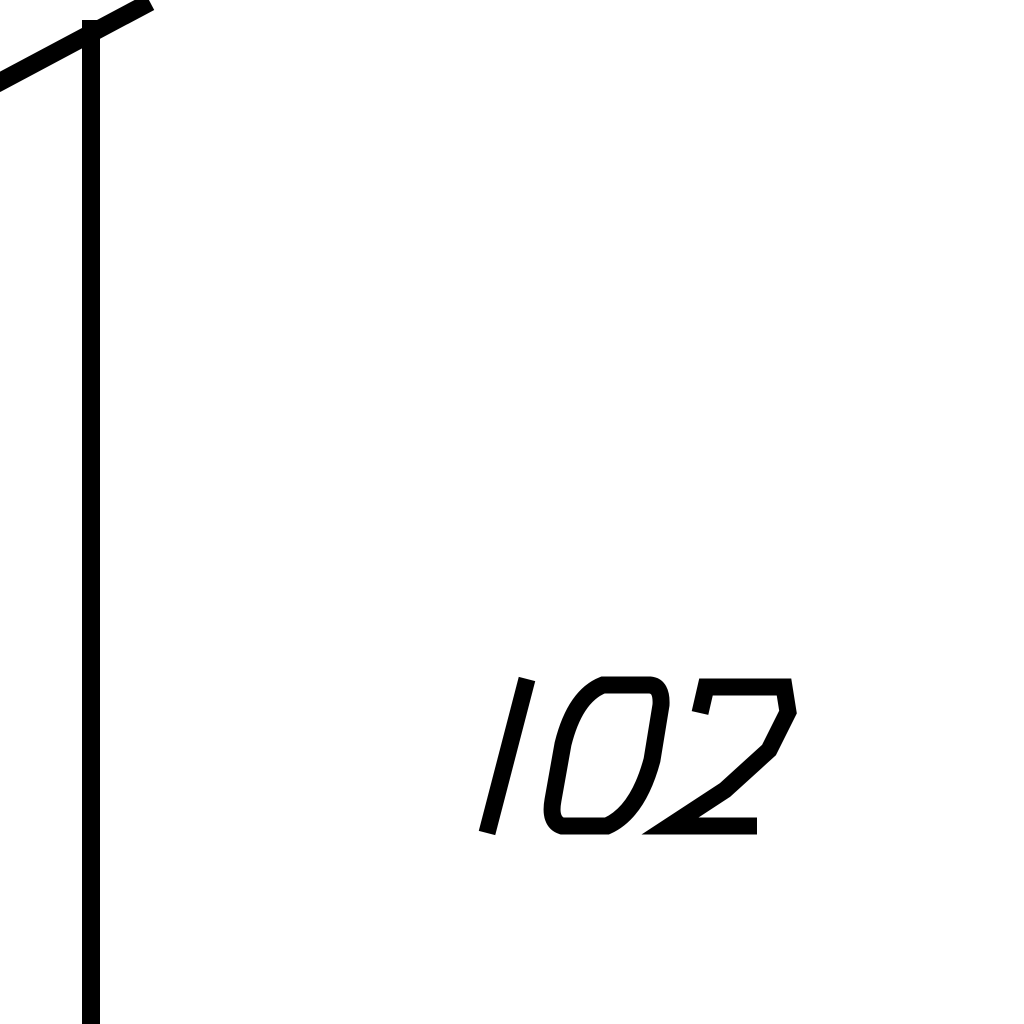 Image resolution: width=1024 pixels, height=1024 pixels. I want to click on diagonal-tick-mark, so click(77, 46).